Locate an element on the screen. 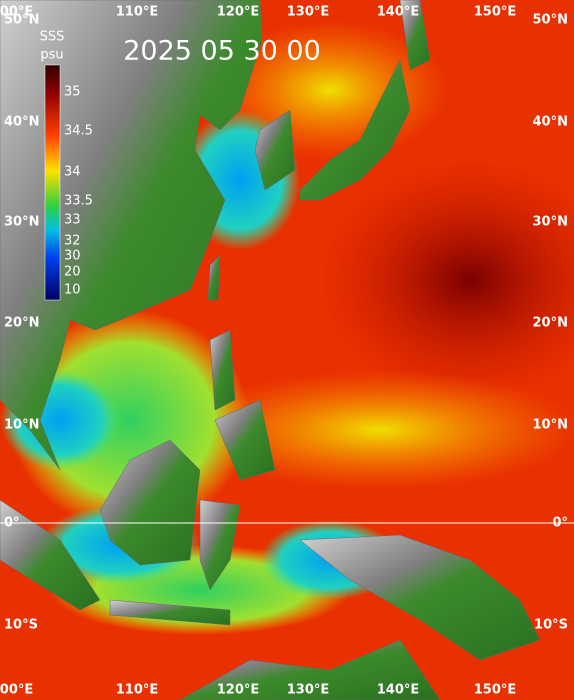 The width and height of the screenshot is (574, 700). colorbar-label: 34 is located at coordinates (72, 172).